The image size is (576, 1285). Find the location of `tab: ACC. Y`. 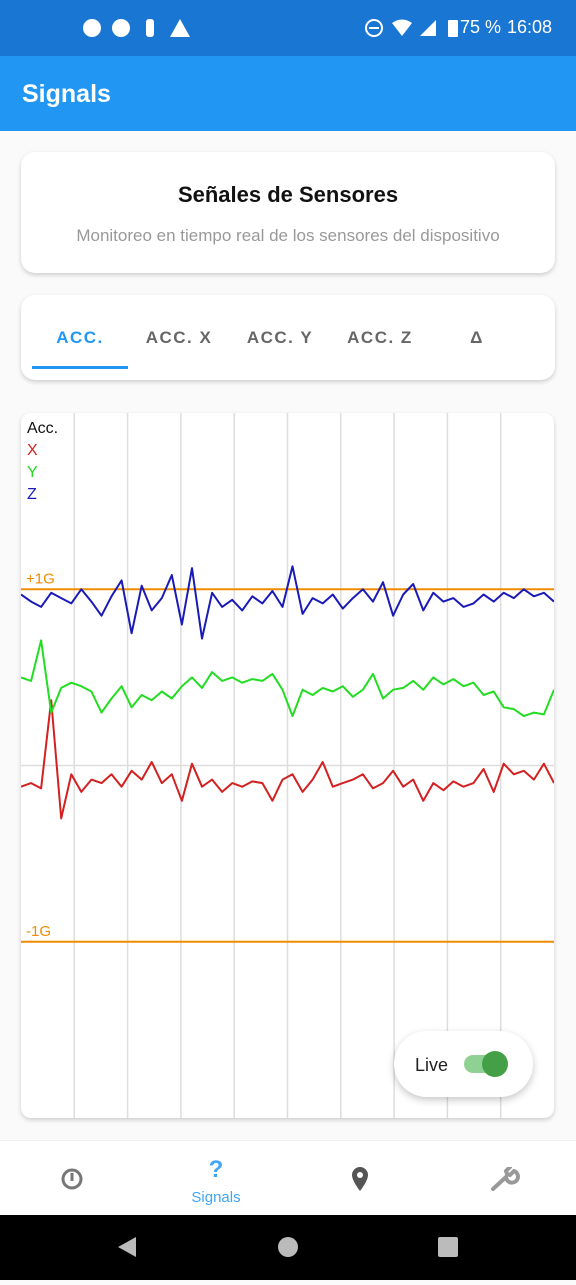

tab: ACC. Y is located at coordinates (280, 337).